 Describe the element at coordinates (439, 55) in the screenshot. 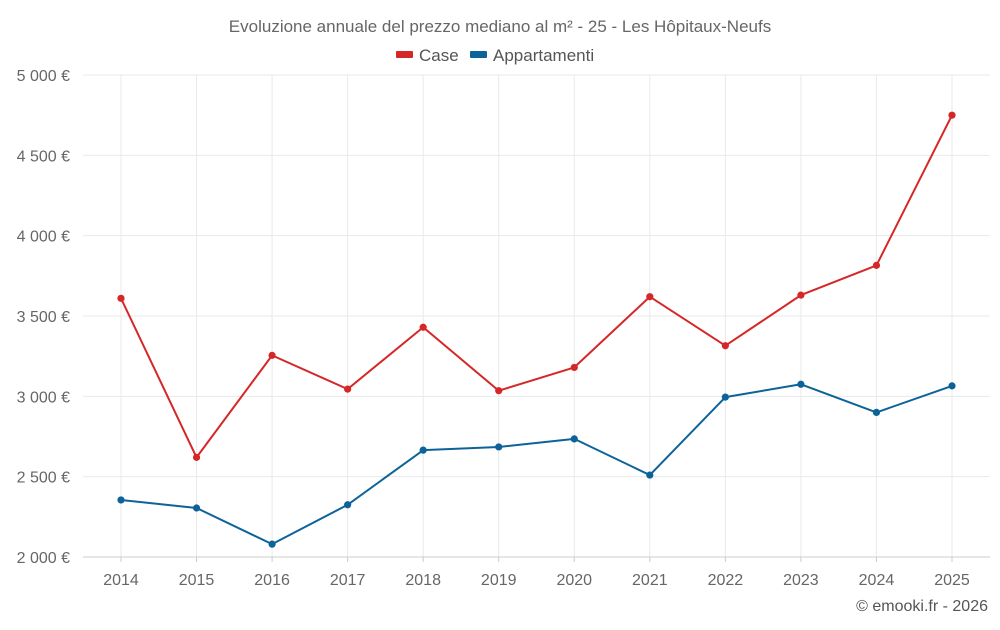

I see `legend-label-case: Case` at that location.